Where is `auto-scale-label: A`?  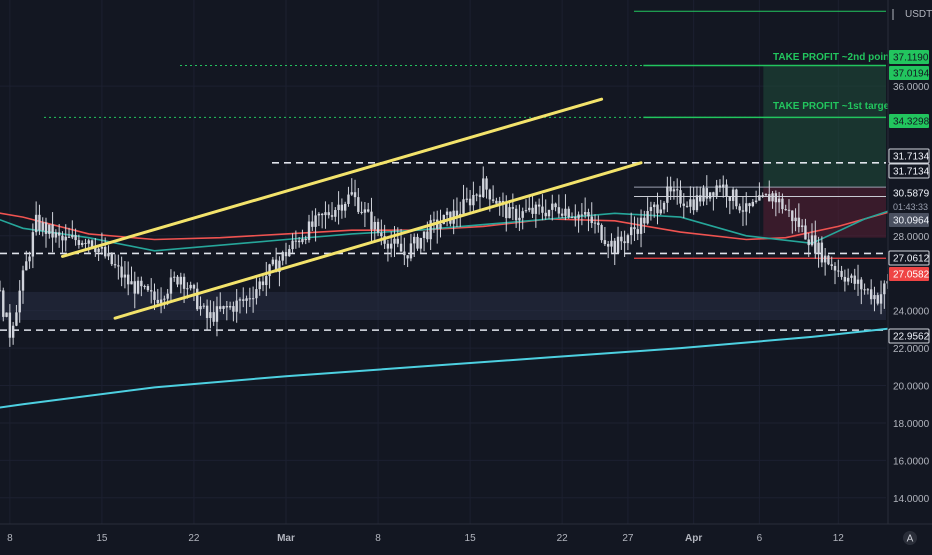 auto-scale-label: A is located at coordinates (910, 539).